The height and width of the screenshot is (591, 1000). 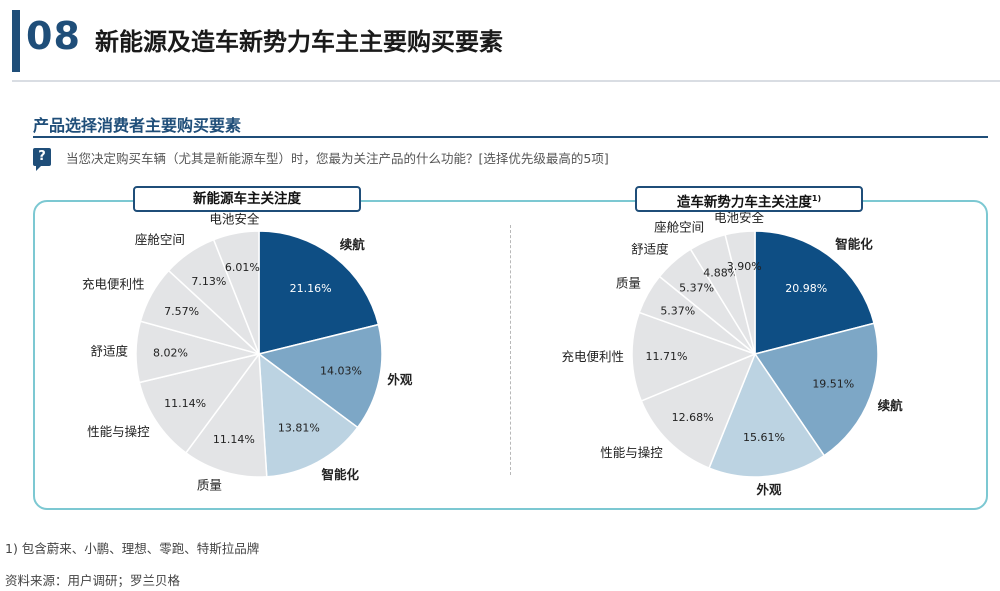 What do you see at coordinates (137, 125) in the screenshot?
I see `section-title: 产品选择消费者主要购买要素` at bounding box center [137, 125].